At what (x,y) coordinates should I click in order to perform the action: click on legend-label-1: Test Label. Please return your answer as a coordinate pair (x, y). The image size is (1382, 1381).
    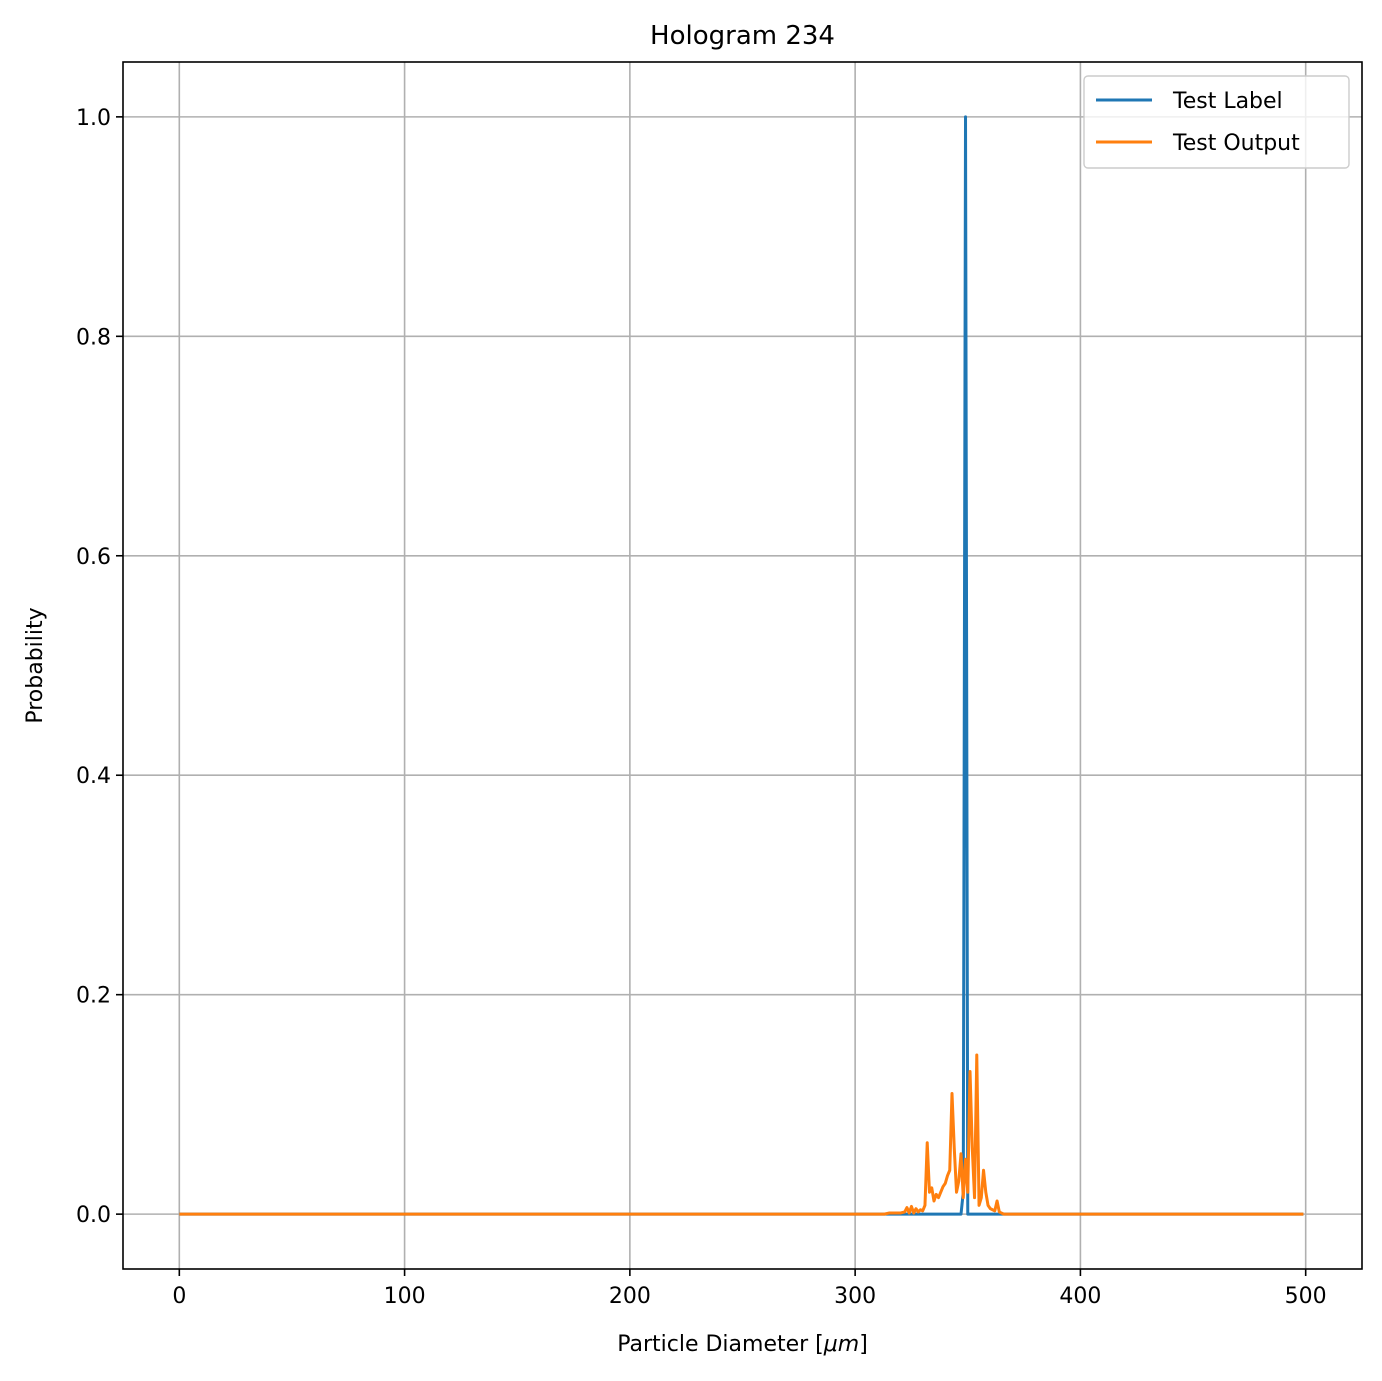
    Looking at the image, I should click on (1227, 101).